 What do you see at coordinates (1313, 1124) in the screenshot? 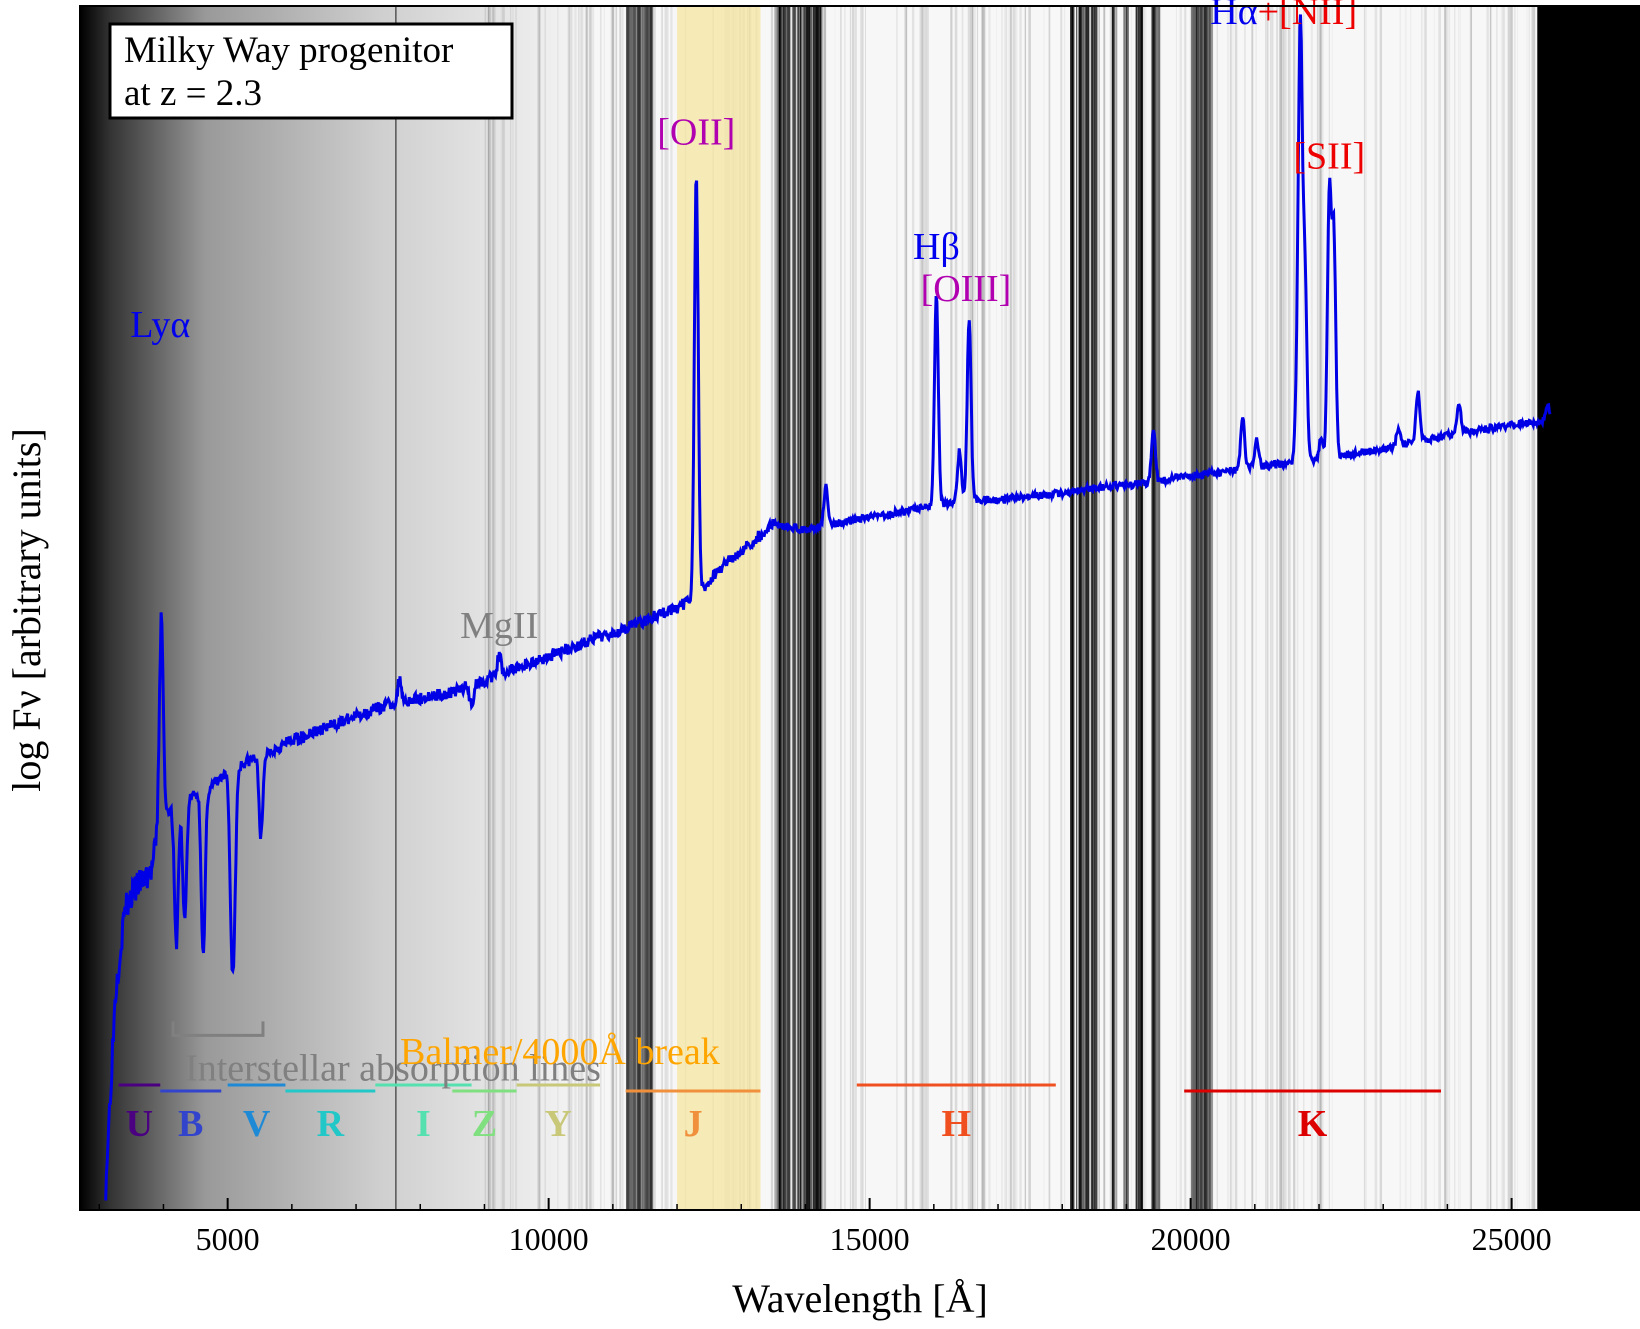
I see `filter-label-K: K` at bounding box center [1313, 1124].